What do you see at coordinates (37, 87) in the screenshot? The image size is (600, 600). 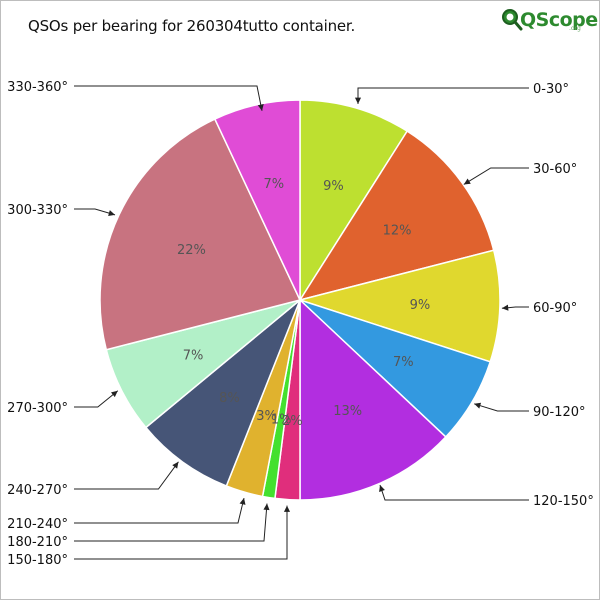 I see `category-label: 330-360°` at bounding box center [37, 87].